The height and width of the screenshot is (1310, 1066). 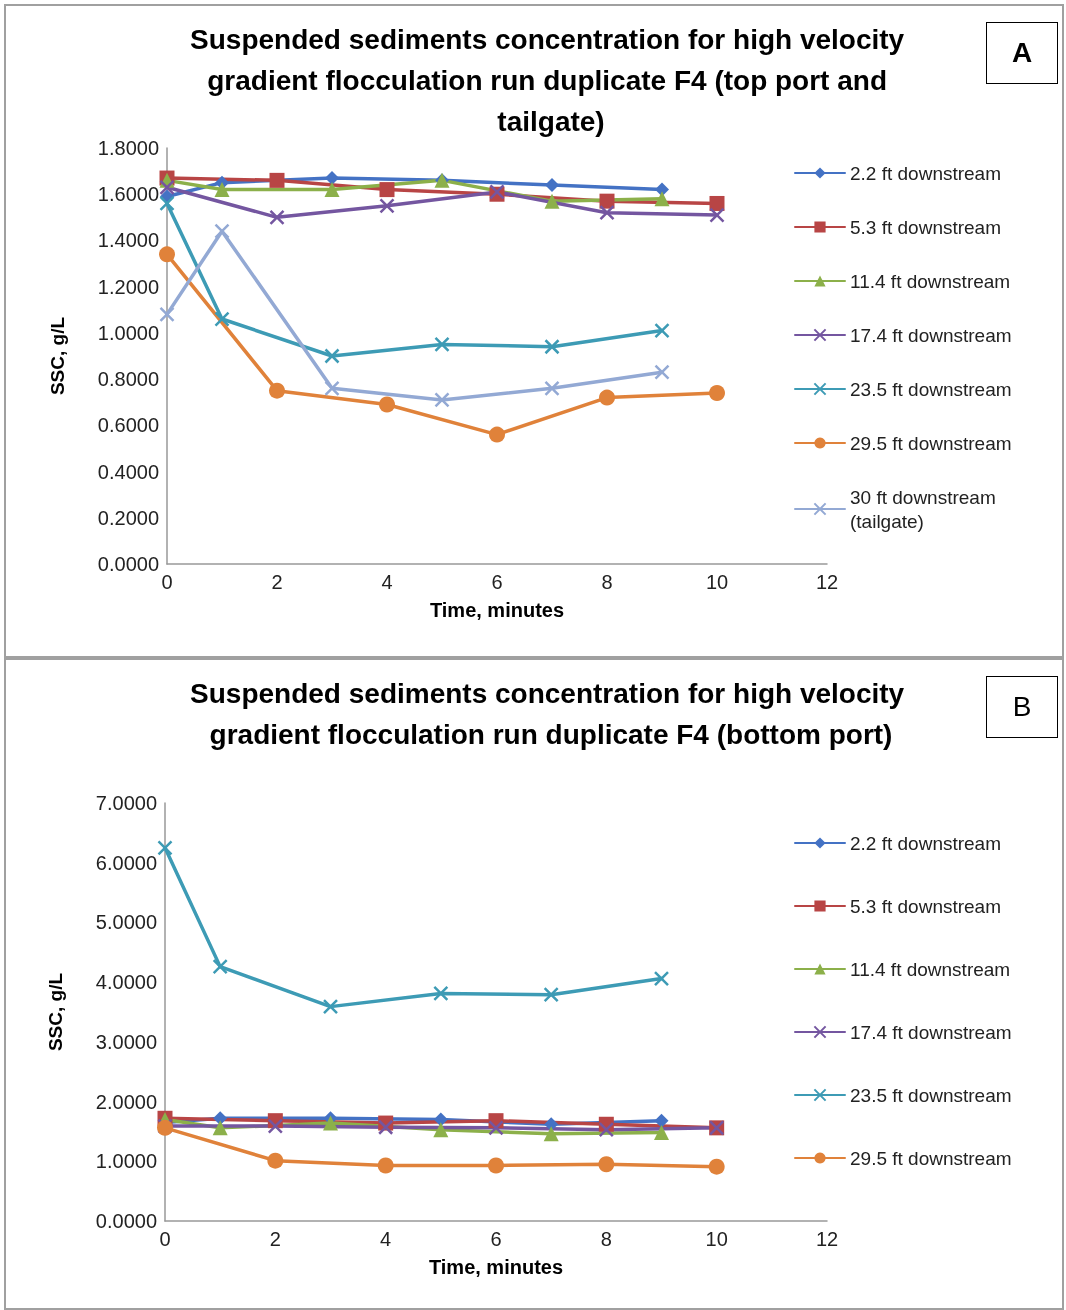 I want to click on y-tick-label: 0.8000, so click(x=128, y=379).